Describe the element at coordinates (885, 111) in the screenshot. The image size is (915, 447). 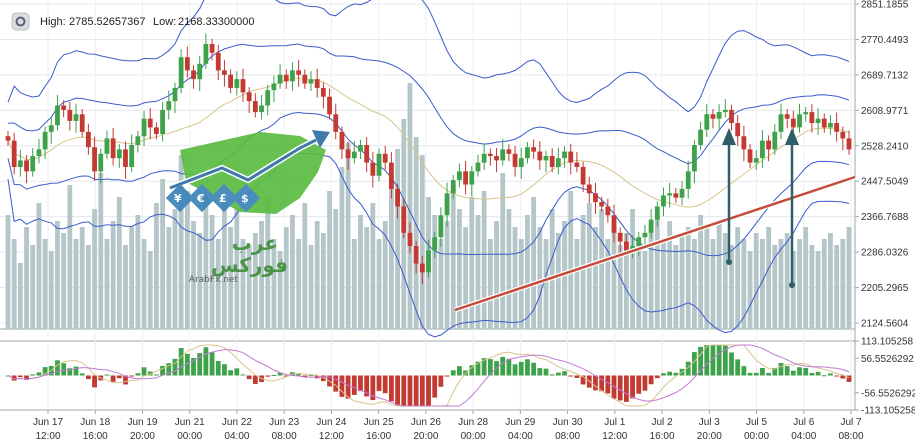
I see `price-tick-label: 2608.9771` at that location.